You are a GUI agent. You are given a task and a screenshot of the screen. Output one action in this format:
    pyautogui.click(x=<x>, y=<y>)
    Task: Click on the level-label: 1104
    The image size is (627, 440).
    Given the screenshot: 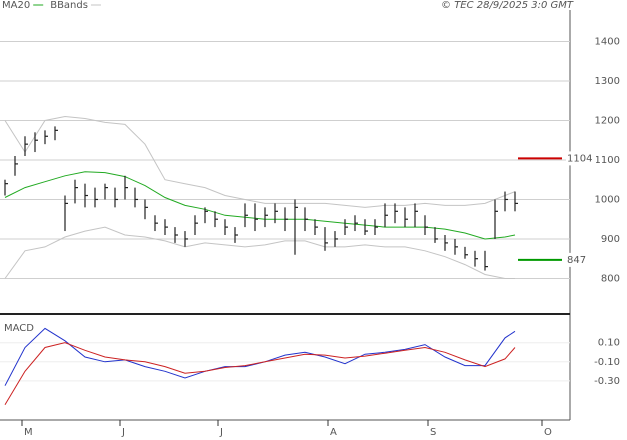 What is the action you would take?
    pyautogui.click(x=579, y=158)
    